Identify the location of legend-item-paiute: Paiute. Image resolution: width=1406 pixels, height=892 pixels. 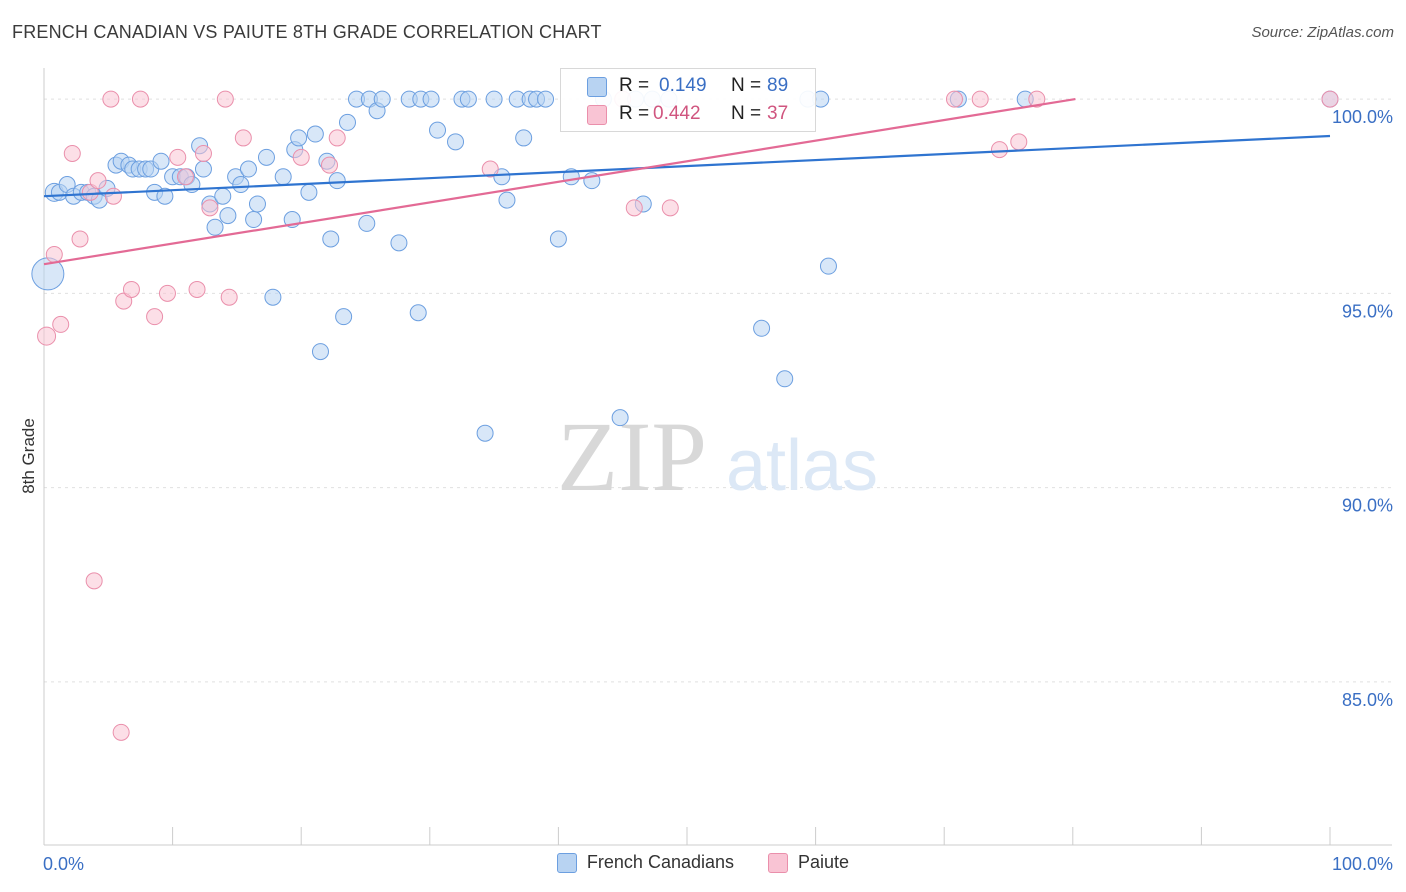
(808, 862).